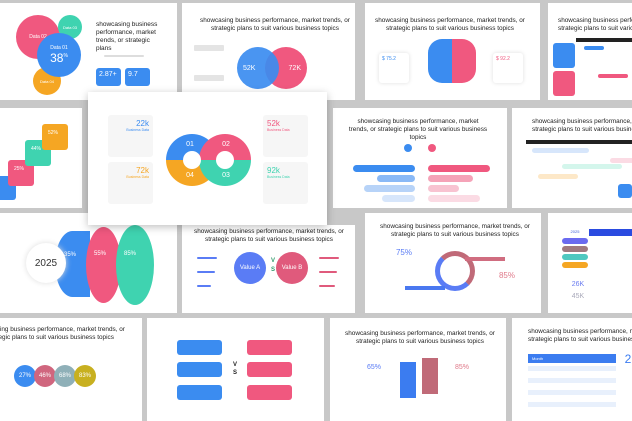 The height and width of the screenshot is (421, 632). Describe the element at coordinates (65, 376) in the screenshot. I see `circle-68: 68%` at that location.